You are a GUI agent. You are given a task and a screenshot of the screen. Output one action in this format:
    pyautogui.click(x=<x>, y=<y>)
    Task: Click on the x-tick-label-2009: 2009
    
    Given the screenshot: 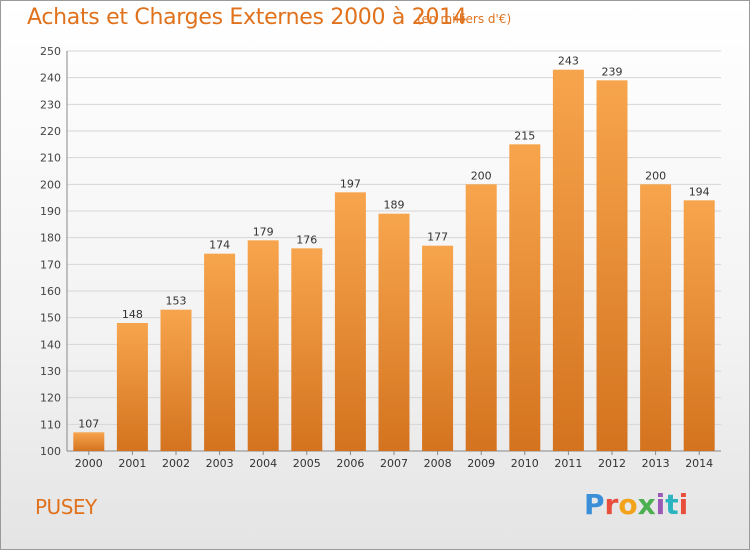 What is the action you would take?
    pyautogui.click(x=481, y=463)
    